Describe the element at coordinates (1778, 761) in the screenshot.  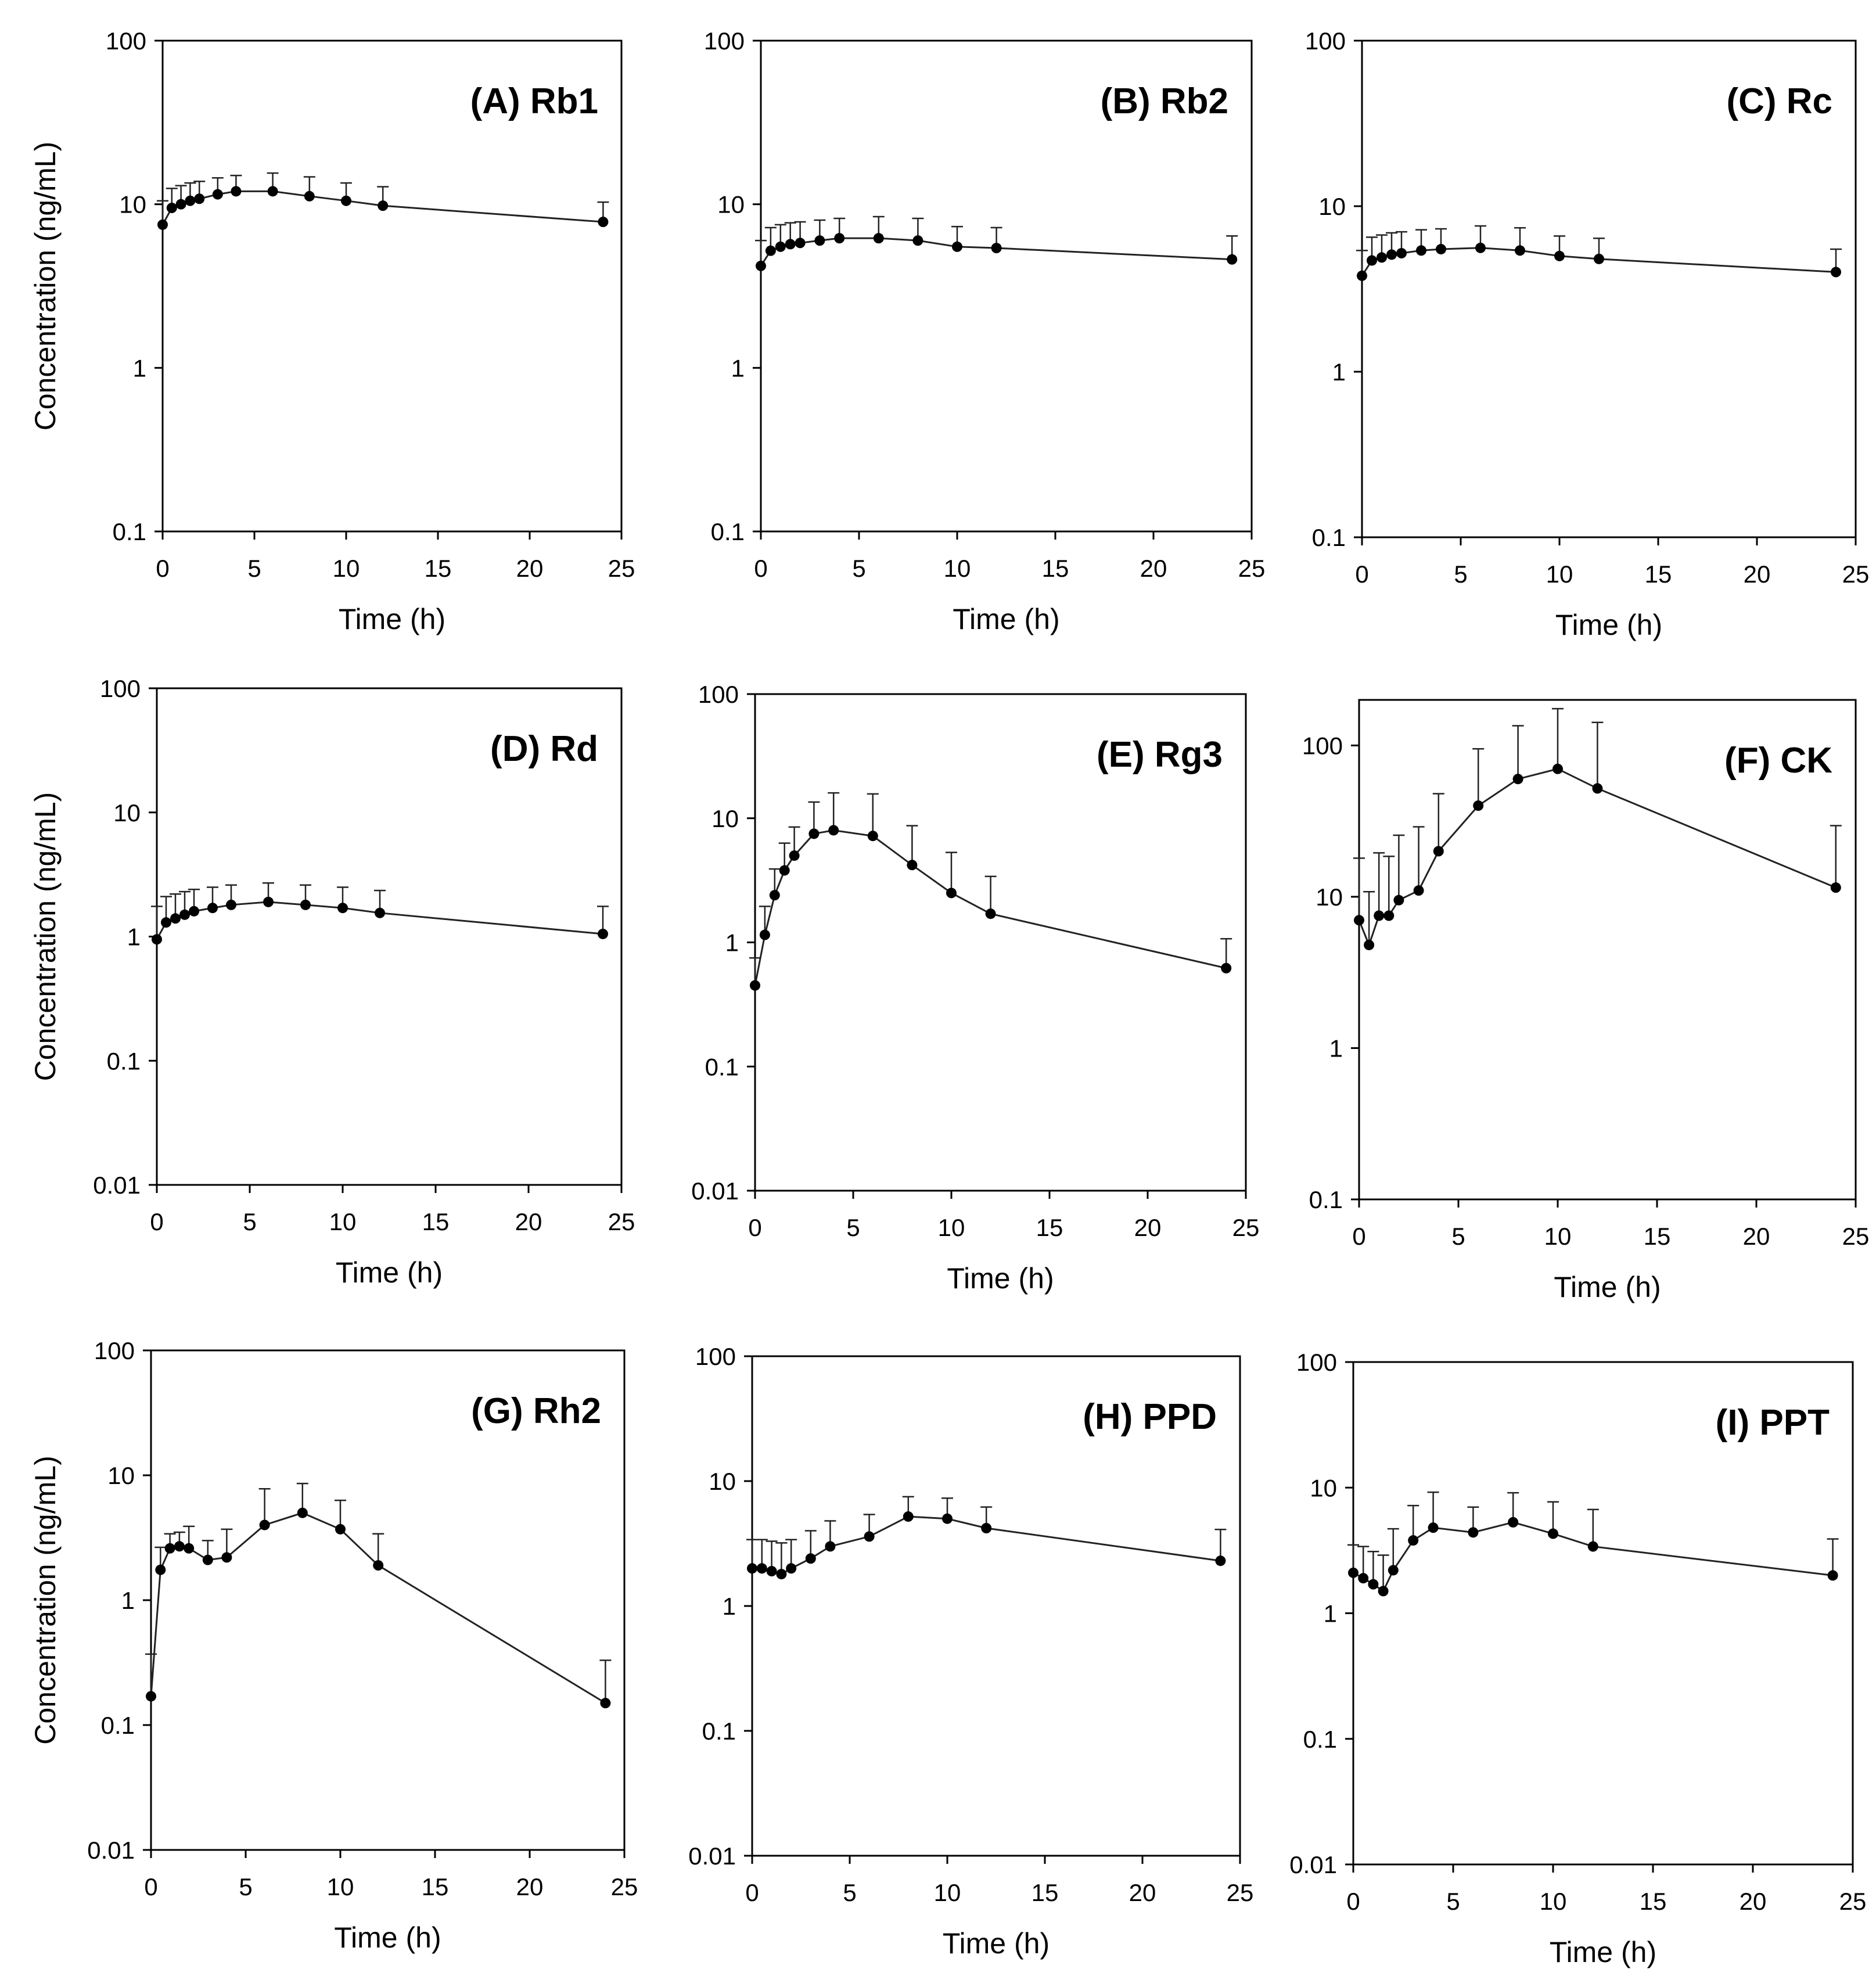
I see `panel-title: (F) CK` at that location.